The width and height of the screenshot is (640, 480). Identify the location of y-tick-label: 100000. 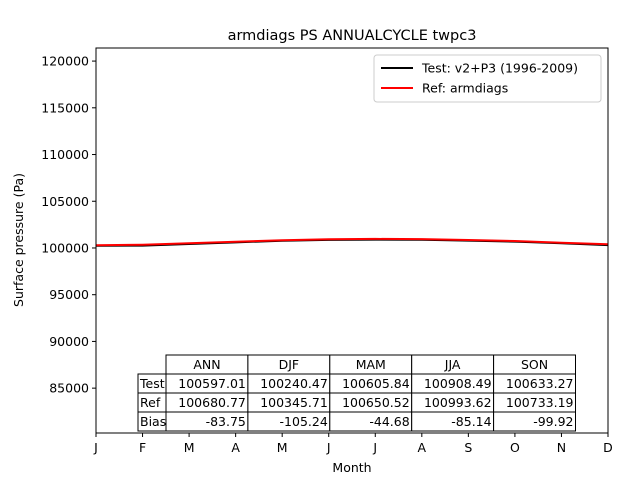
(65, 247).